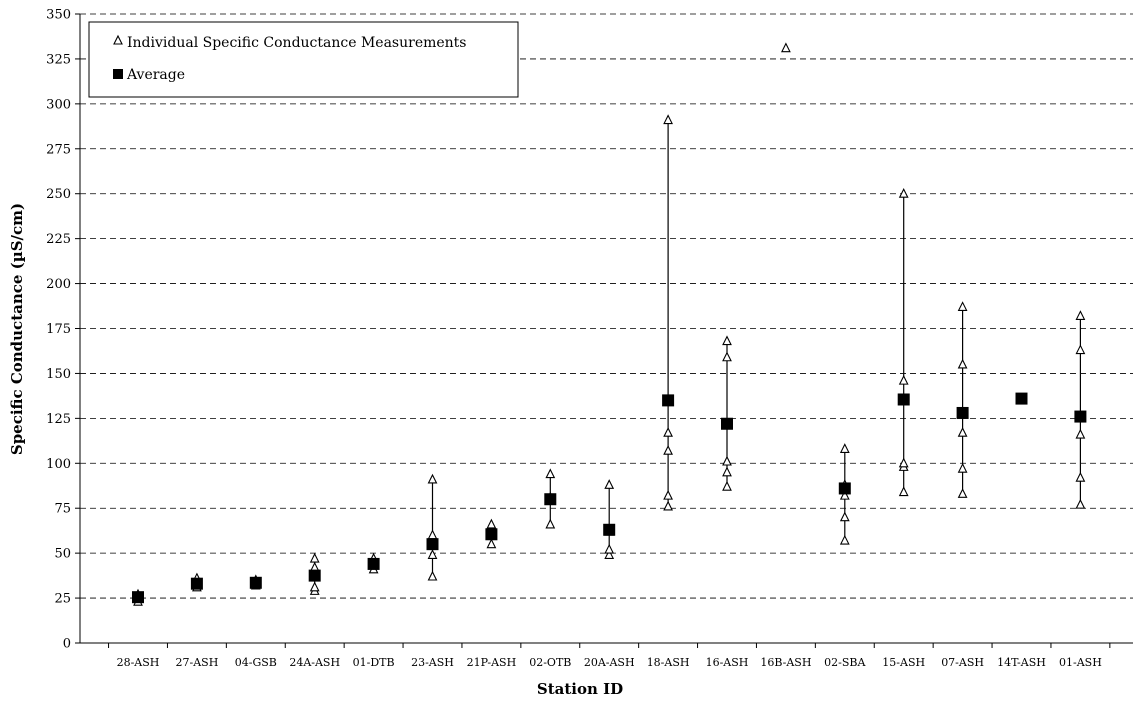  What do you see at coordinates (58, 464) in the screenshot?
I see `y-tick-label: 100` at bounding box center [58, 464].